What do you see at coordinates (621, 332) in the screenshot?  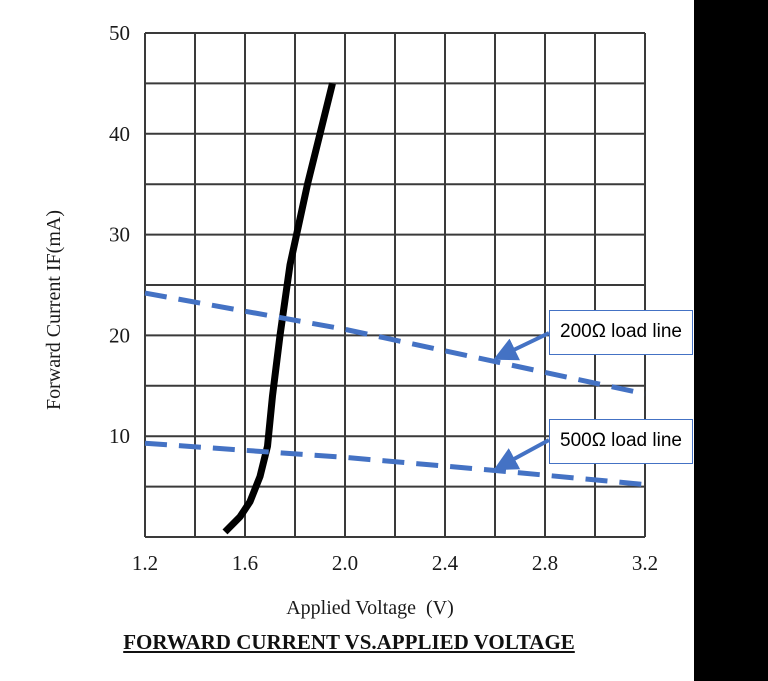 I see `callout-200-ohm: 200Ω load line` at bounding box center [621, 332].